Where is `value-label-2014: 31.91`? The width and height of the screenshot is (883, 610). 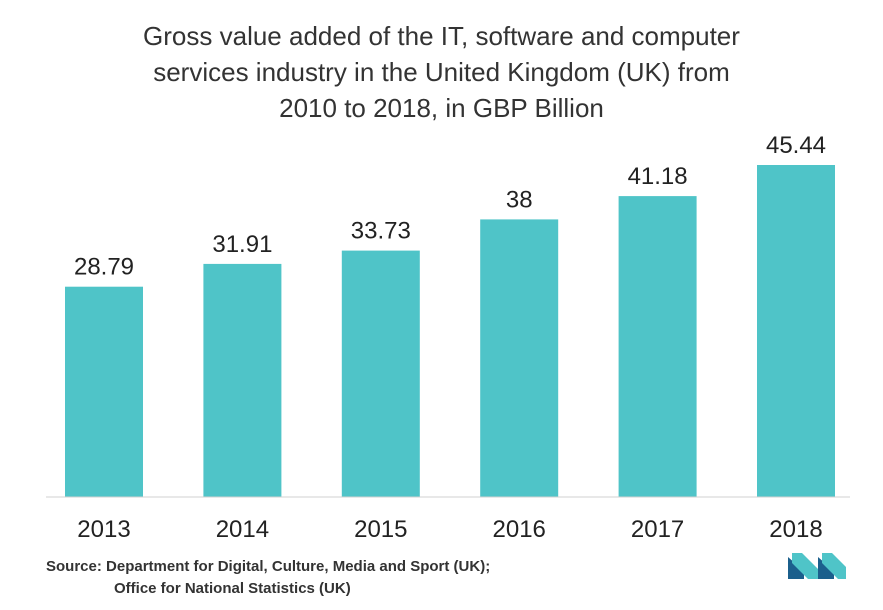 value-label-2014: 31.91 is located at coordinates (242, 244).